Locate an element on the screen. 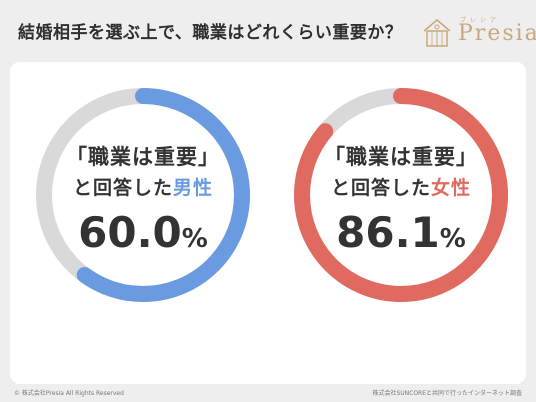 The height and width of the screenshot is (402, 536). logo-kana: プレシア is located at coordinates (480, 20).